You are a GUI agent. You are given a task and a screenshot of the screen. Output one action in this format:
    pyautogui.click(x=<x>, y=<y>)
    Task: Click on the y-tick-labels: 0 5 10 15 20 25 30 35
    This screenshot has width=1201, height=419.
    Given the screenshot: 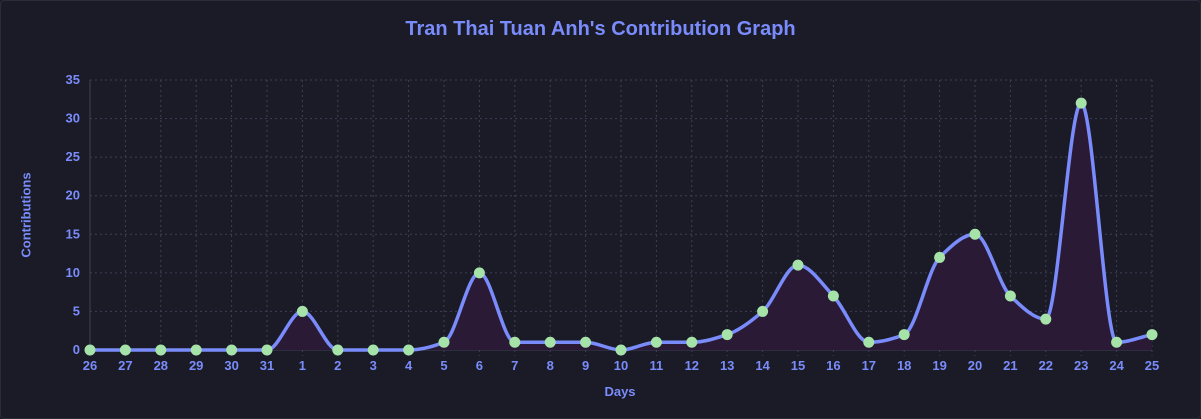 What is the action you would take?
    pyautogui.click(x=73, y=214)
    